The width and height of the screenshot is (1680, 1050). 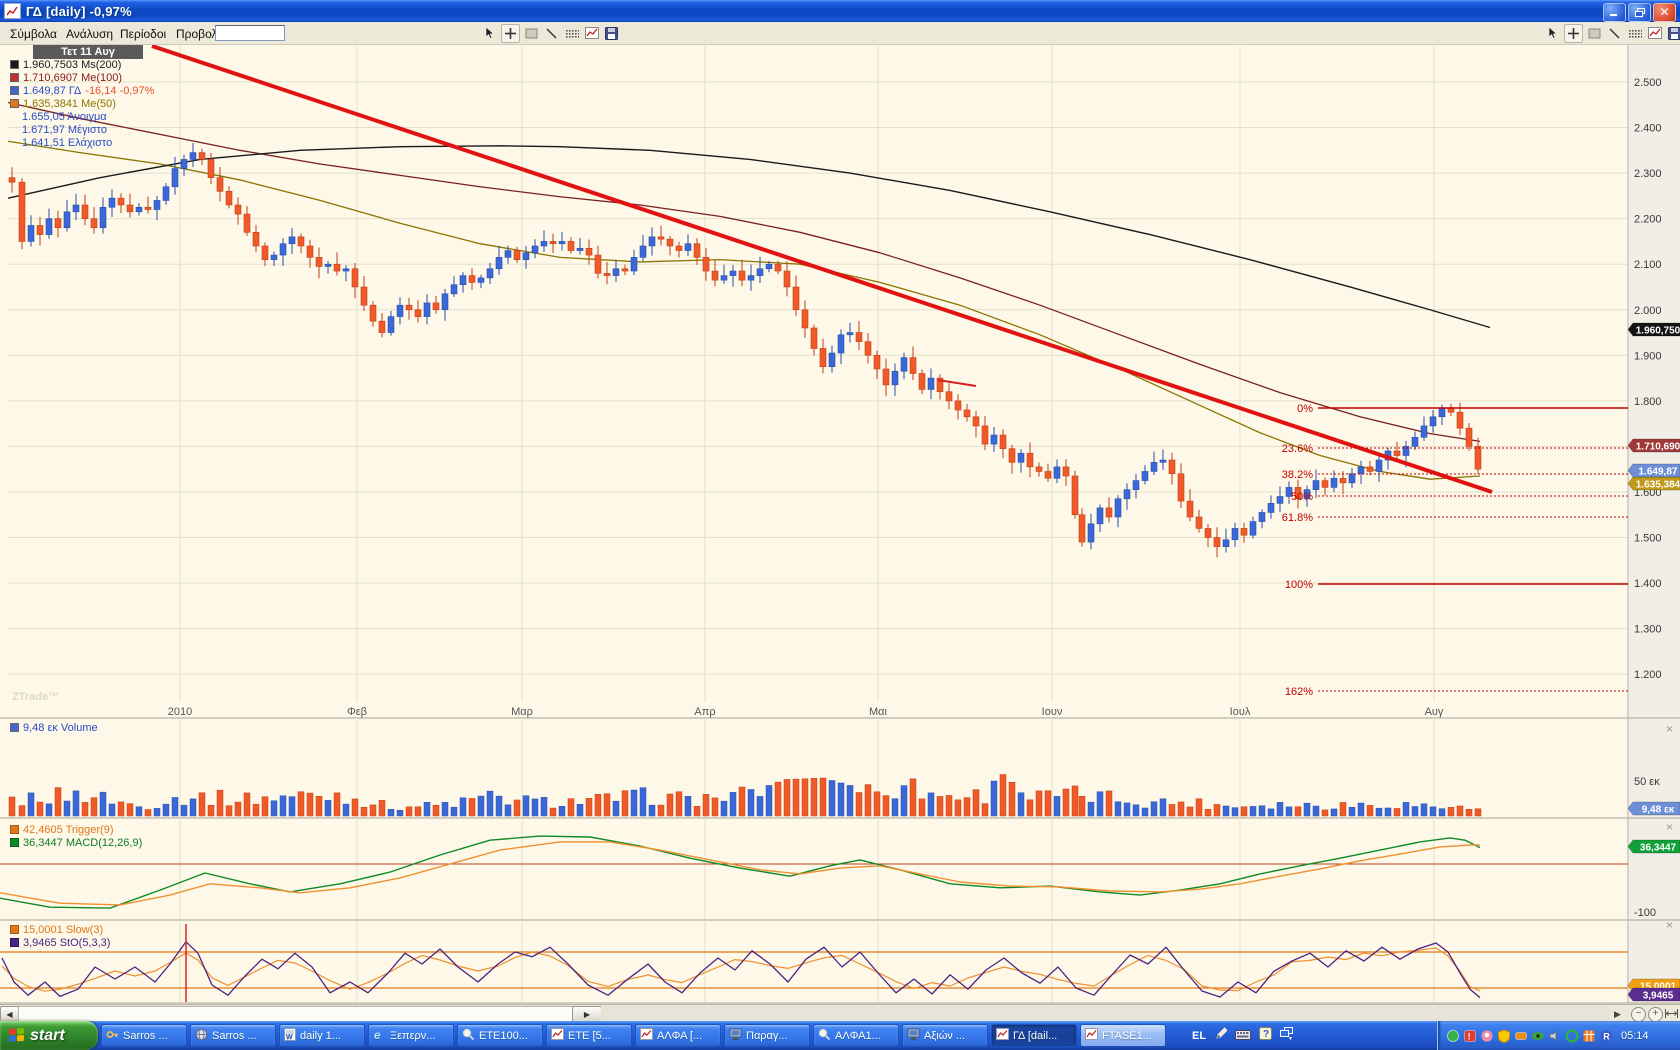 What do you see at coordinates (82, 90) in the screenshot?
I see `legend-row: 1.649,87 ΓΔ -16,14 -0,97%` at bounding box center [82, 90].